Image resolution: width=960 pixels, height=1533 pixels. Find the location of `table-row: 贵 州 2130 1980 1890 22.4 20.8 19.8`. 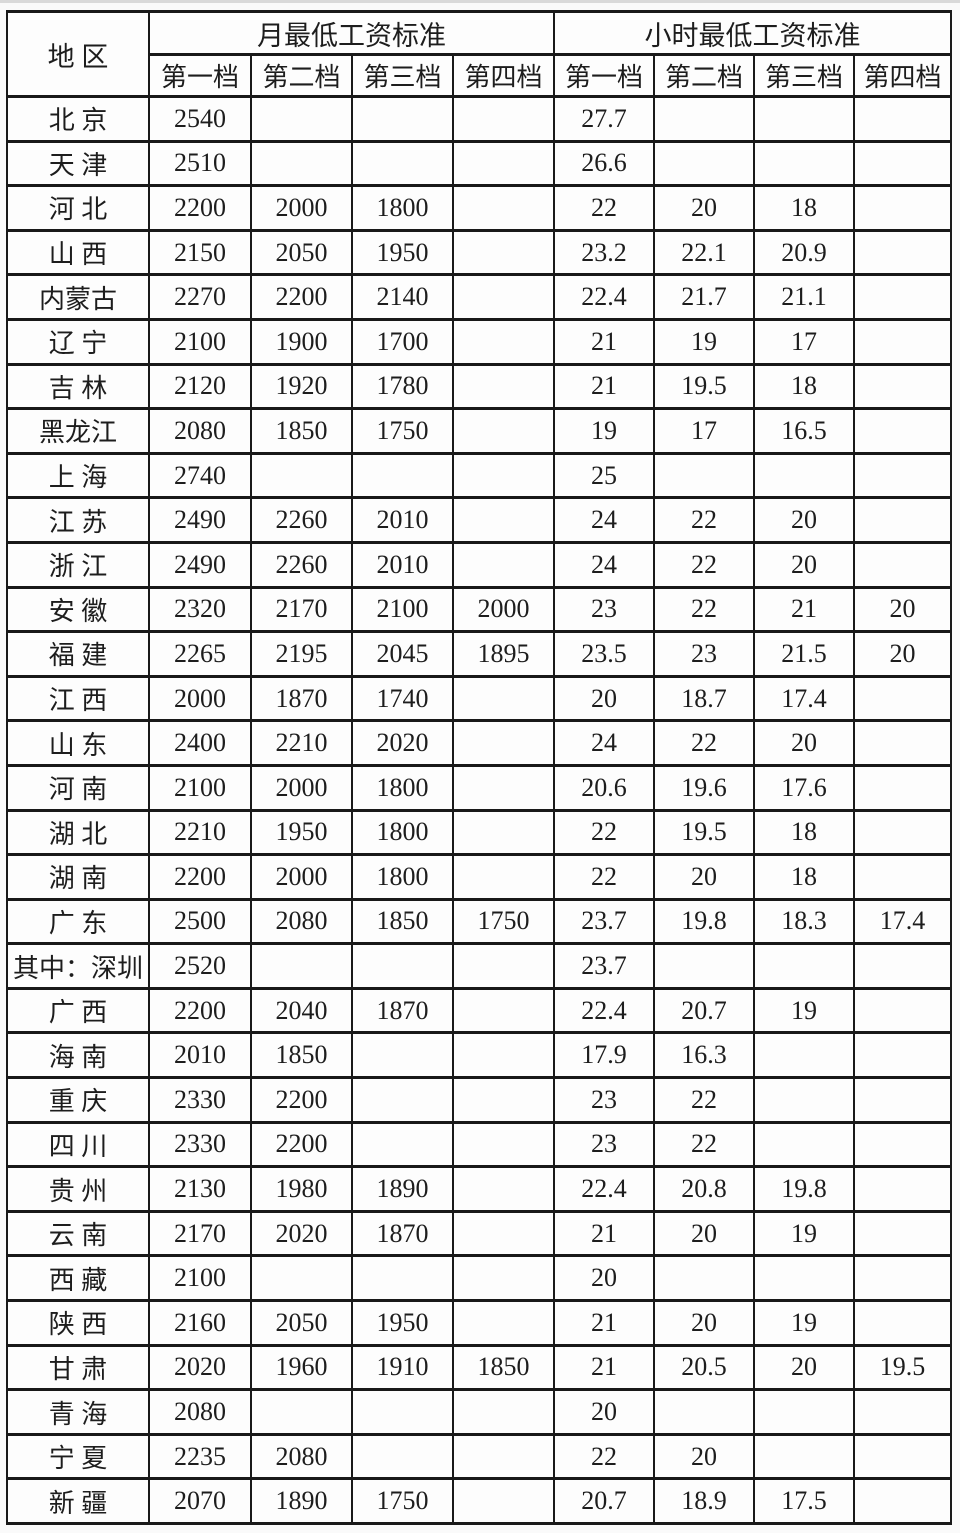

table-row: 贵 州 2130 1980 1890 22.4 20.8 19.8 is located at coordinates (479, 1189).